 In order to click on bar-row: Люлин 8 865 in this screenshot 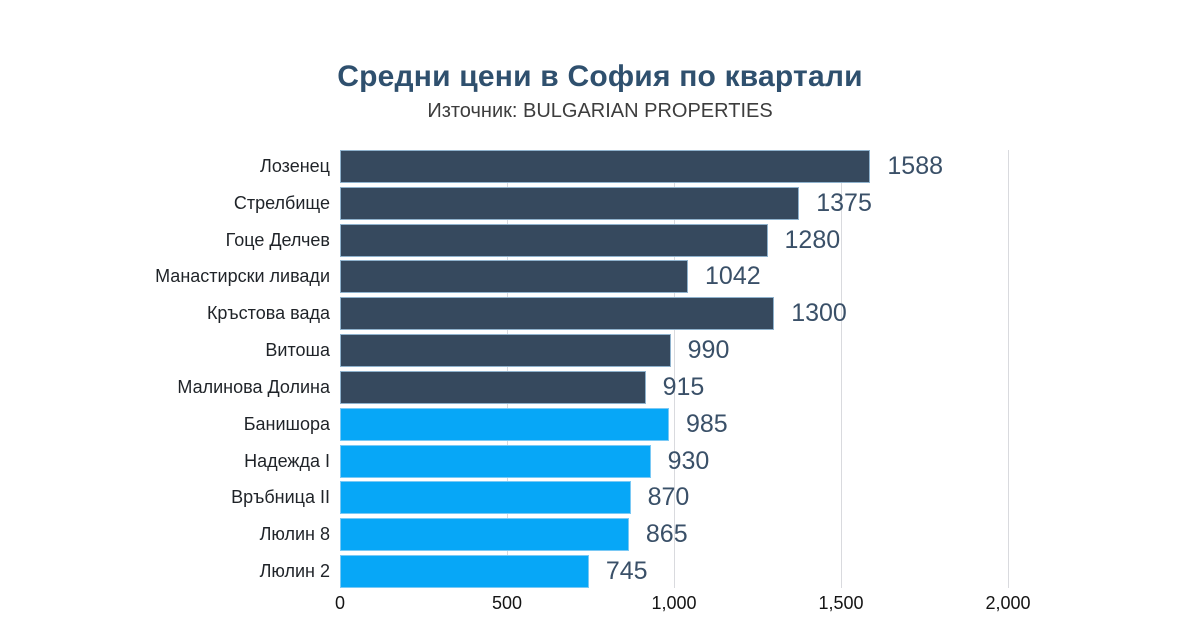, I will do `click(634, 535)`.